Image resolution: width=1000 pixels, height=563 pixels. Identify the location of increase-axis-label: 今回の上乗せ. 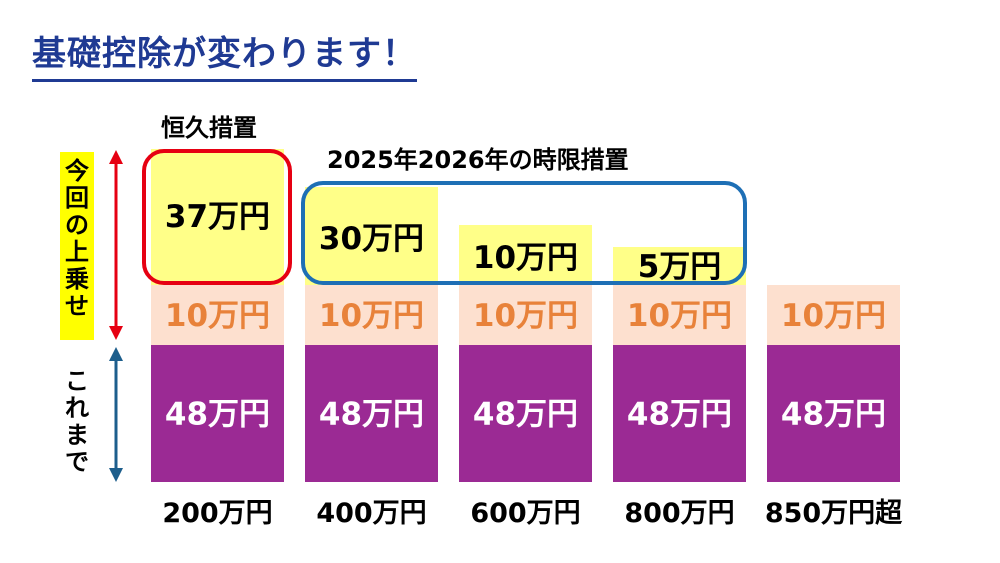
(77, 246).